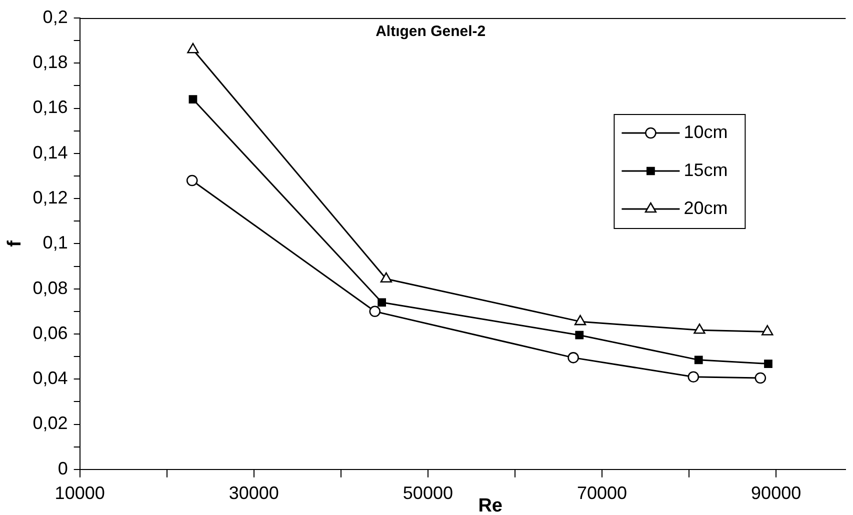 Image resolution: width=853 pixels, height=515 pixels. Describe the element at coordinates (706, 208) in the screenshot. I see `legend-label: 20cm` at that location.